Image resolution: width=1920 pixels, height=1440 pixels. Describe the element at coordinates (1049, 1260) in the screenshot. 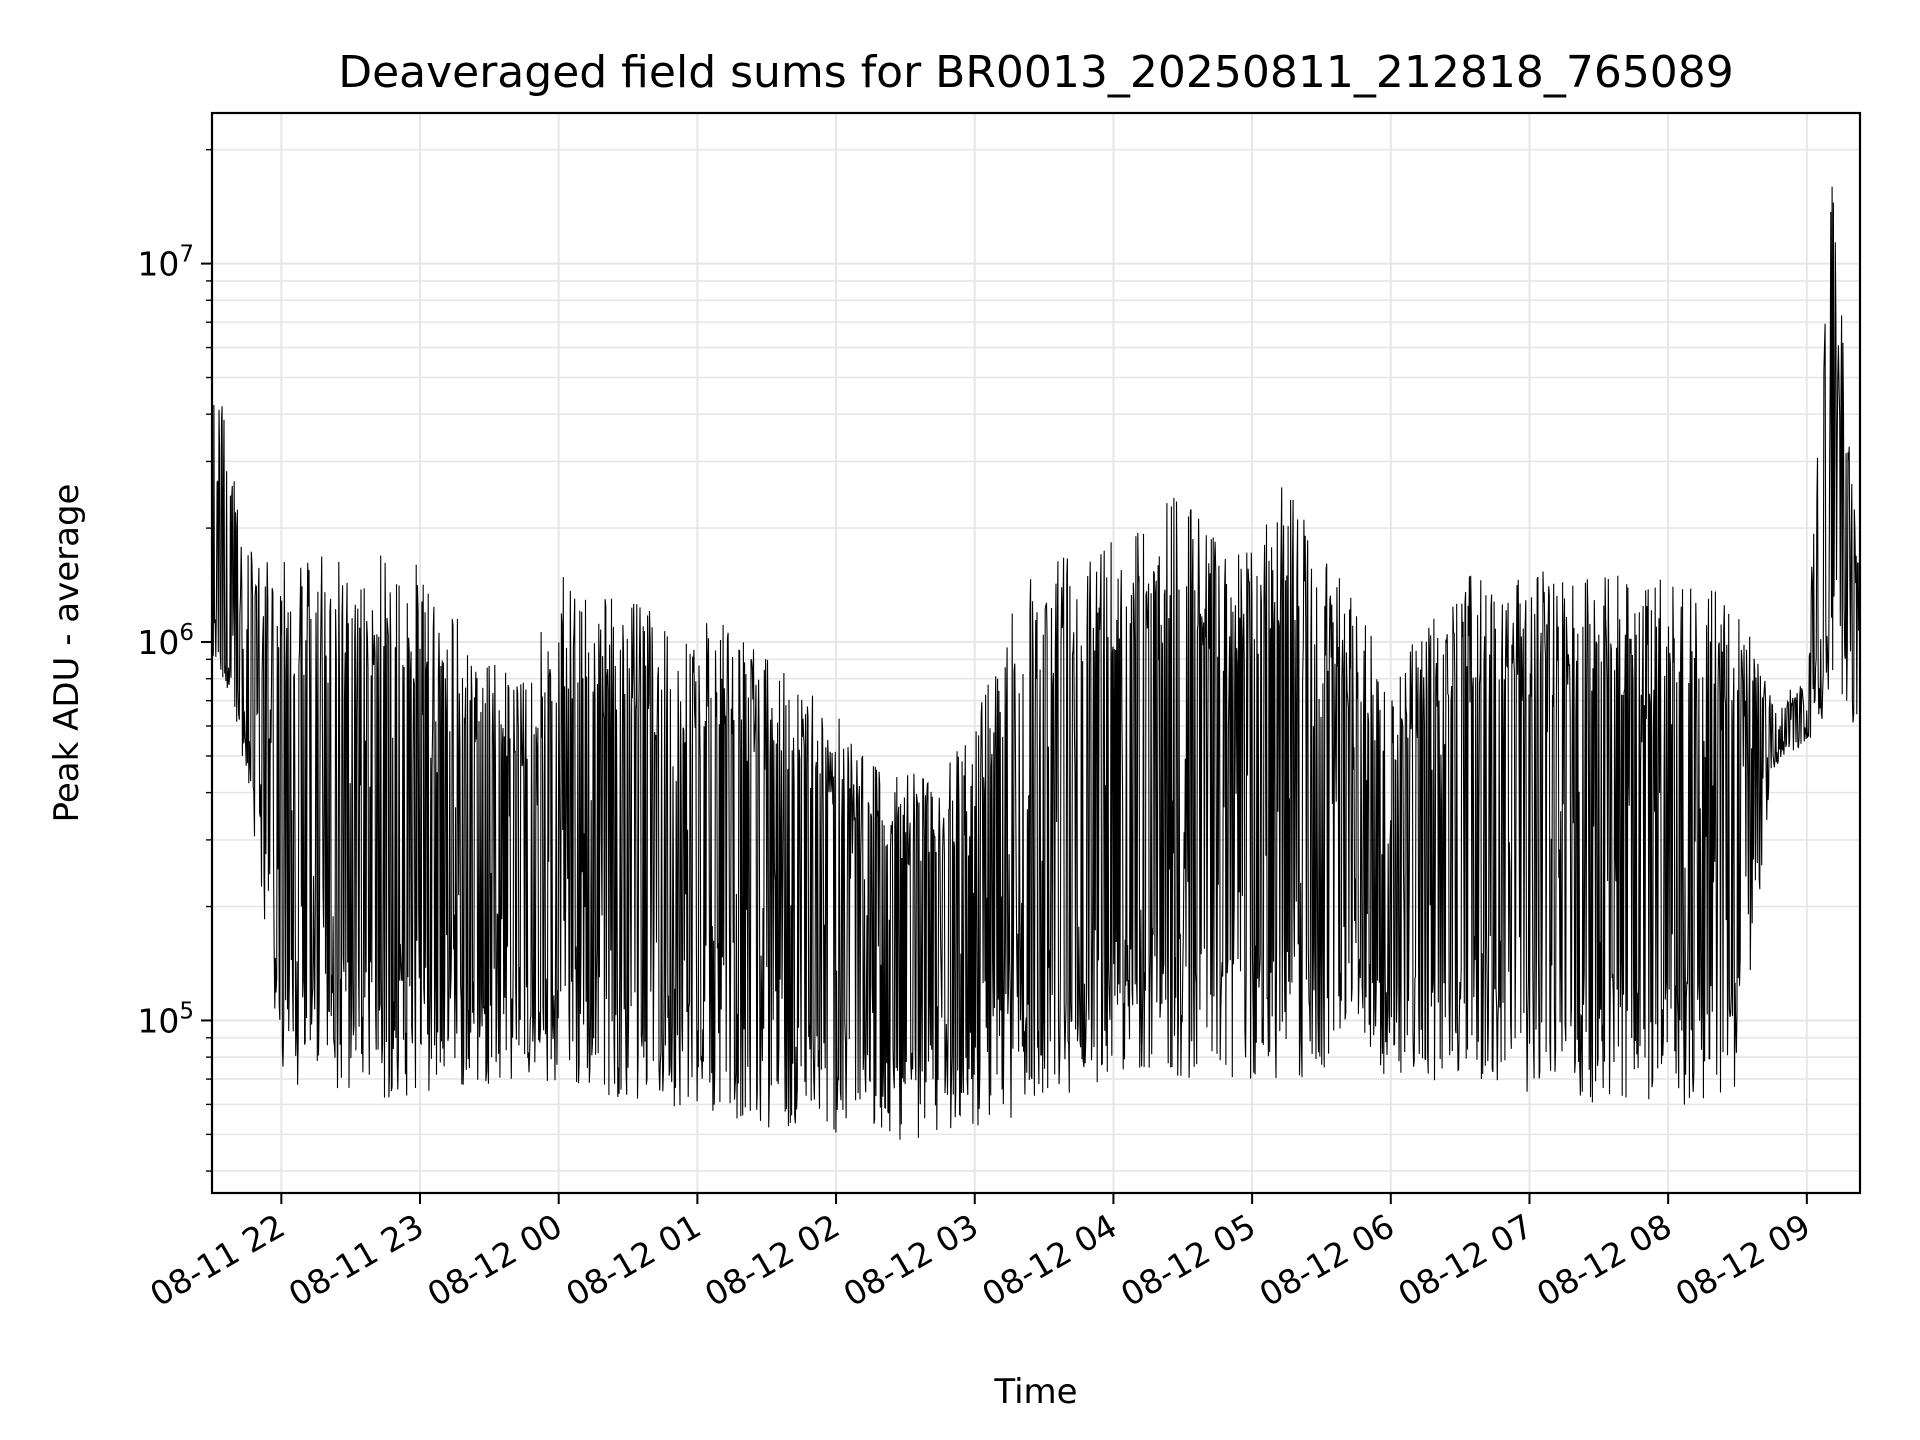

I see `x-tick-label: 08-12 04` at that location.